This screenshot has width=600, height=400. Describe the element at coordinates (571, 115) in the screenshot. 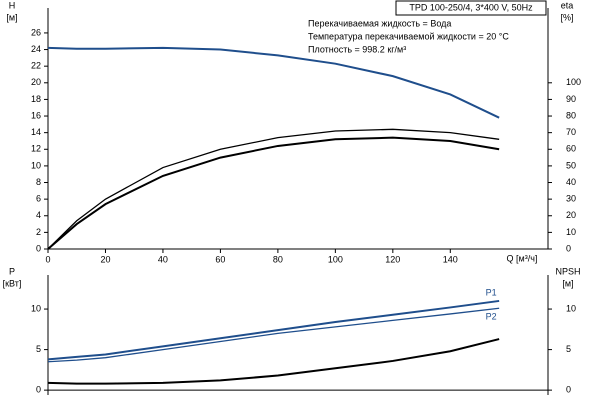

I see `y2-tick-label: 80` at that location.